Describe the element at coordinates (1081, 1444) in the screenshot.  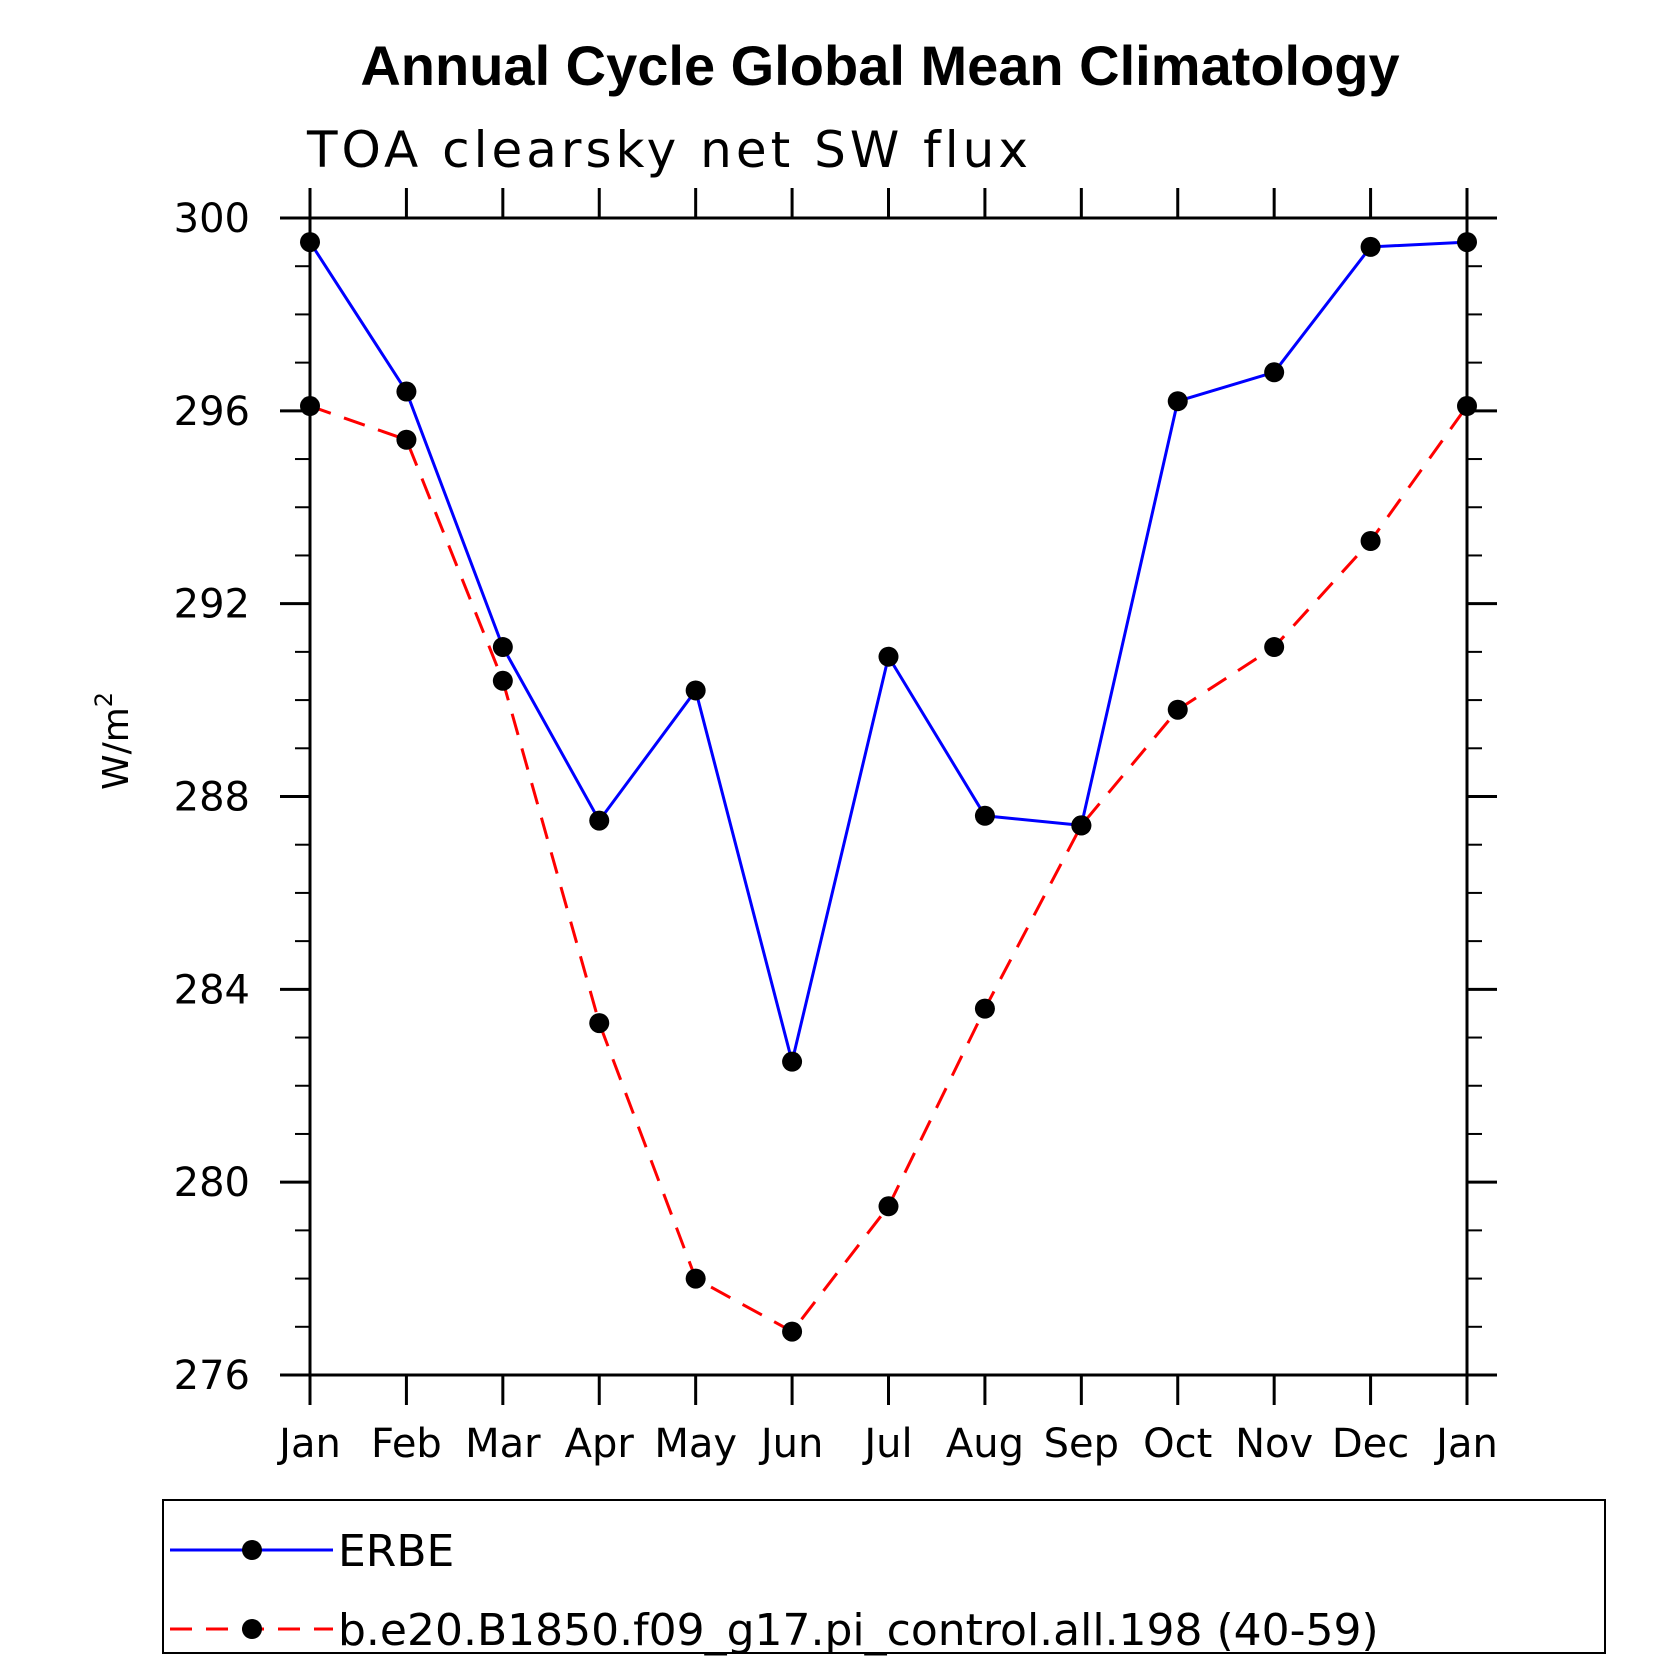
I see `x-tick-label: Sep` at that location.